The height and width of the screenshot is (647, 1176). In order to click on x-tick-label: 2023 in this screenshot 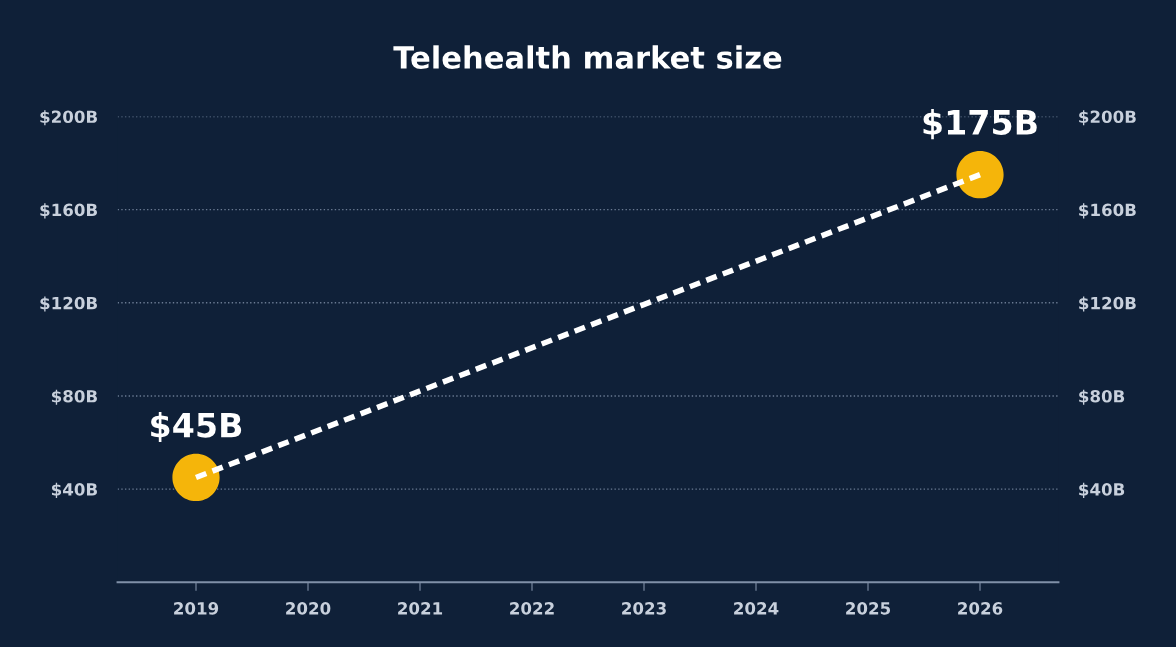, I will do `click(644, 608)`.